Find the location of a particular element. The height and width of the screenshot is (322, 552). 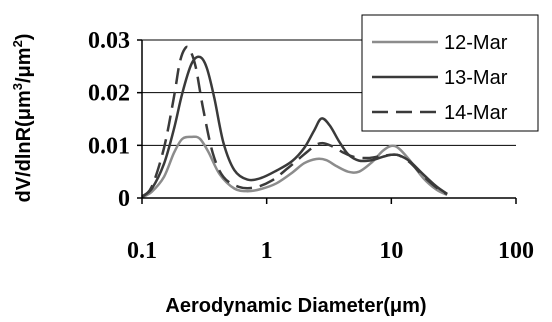

legend-box is located at coordinates (450, 73).